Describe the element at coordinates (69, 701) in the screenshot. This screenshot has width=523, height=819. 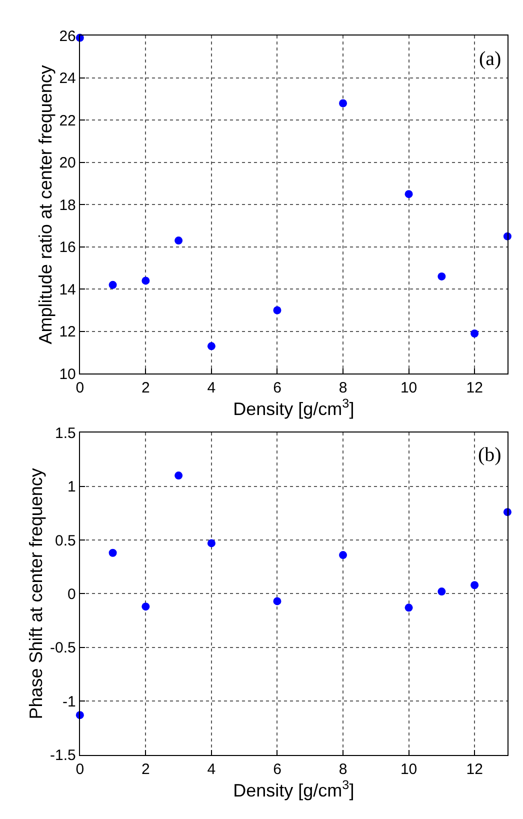
I see `y-tick-label: -1` at that location.